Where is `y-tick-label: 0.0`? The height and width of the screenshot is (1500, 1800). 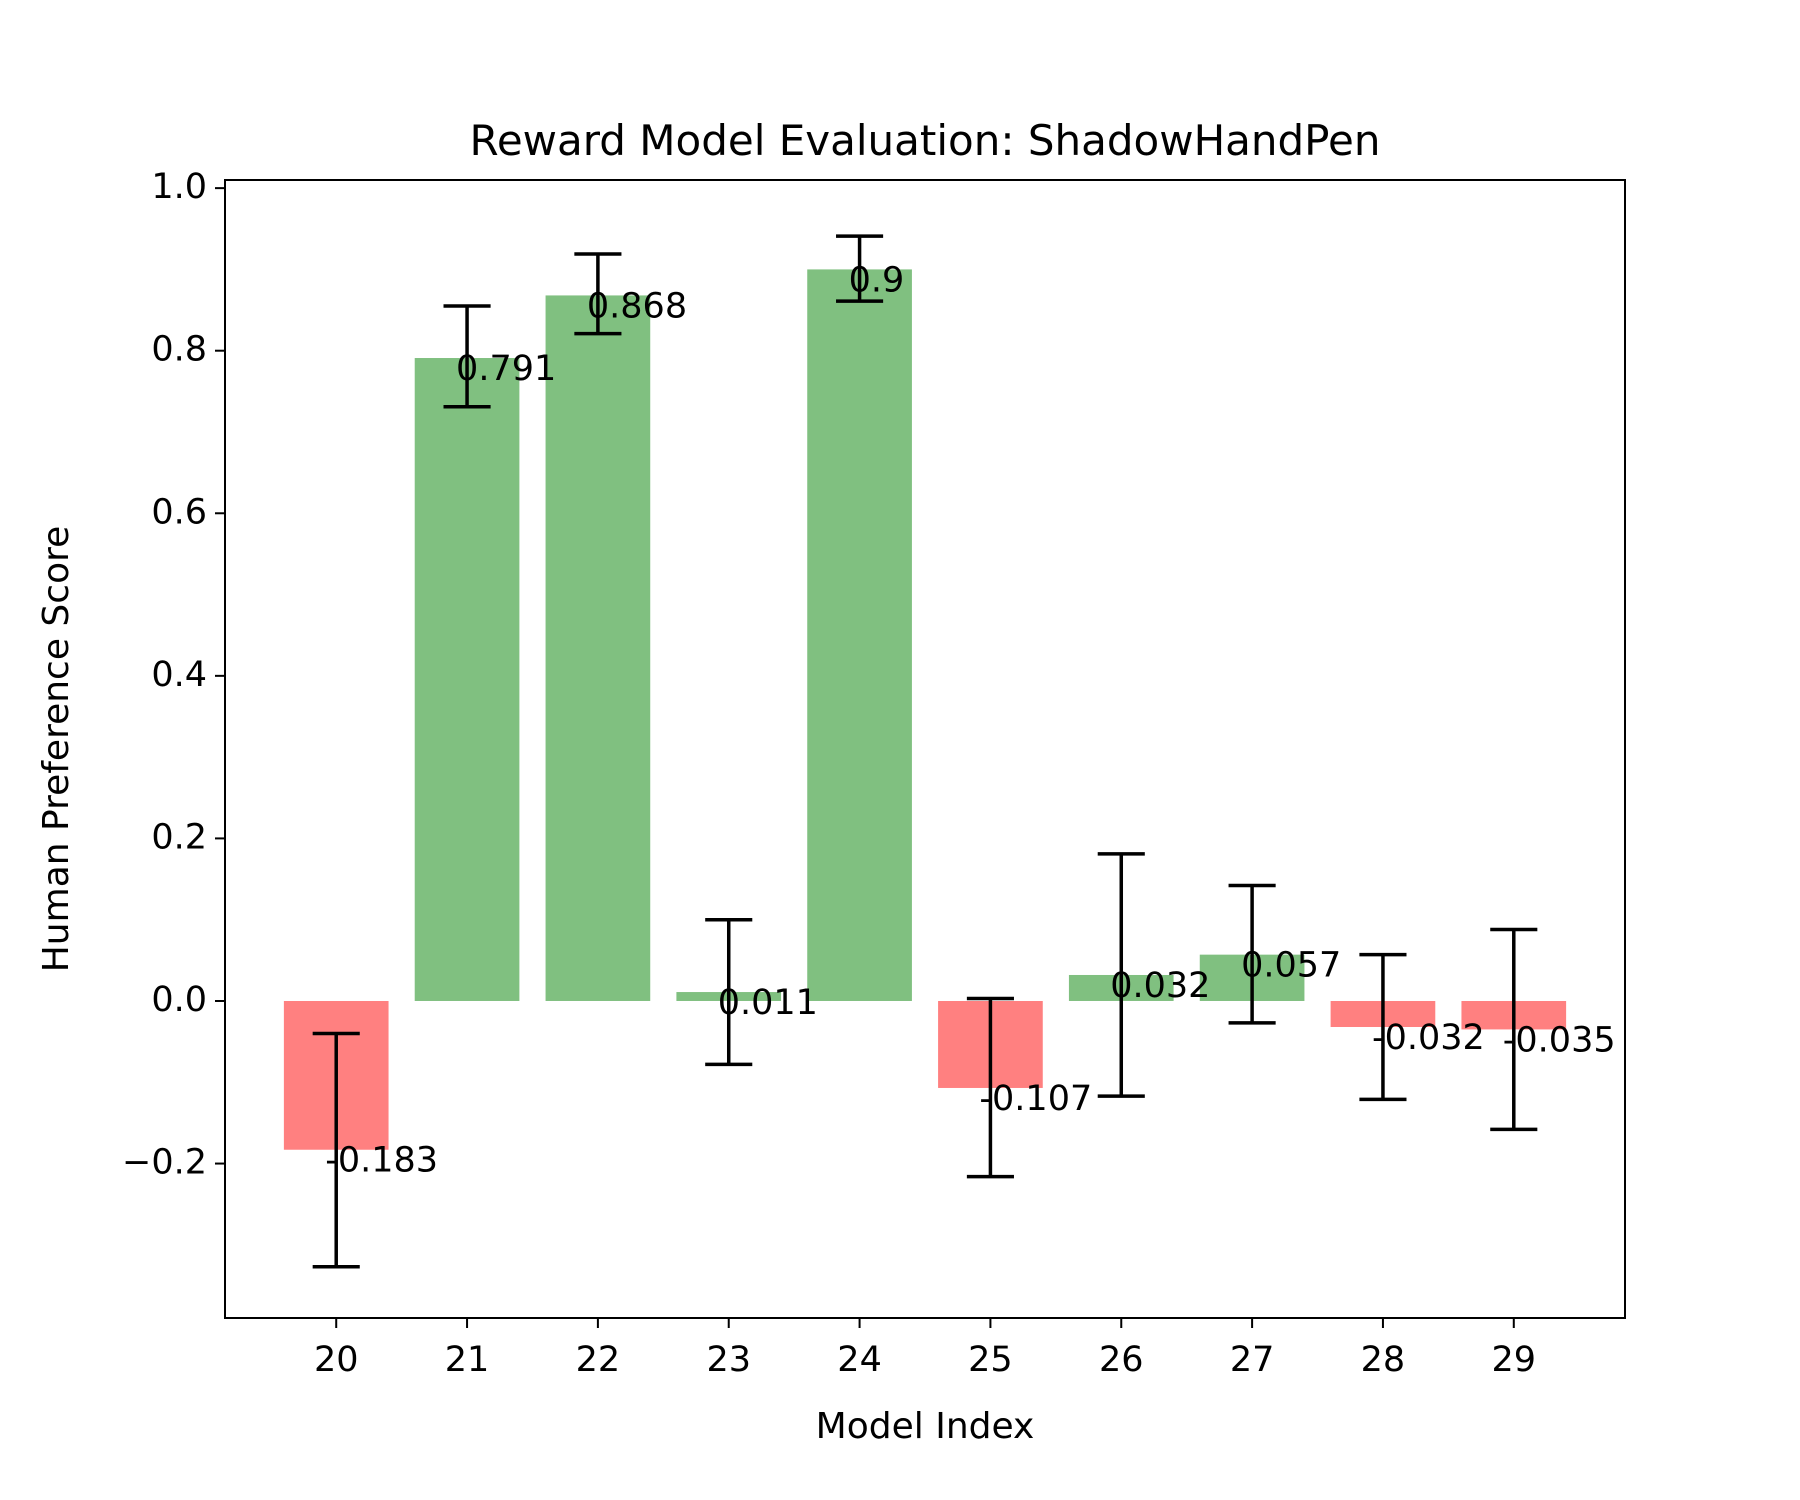 y-tick-label: 0.0 is located at coordinates (179, 1000).